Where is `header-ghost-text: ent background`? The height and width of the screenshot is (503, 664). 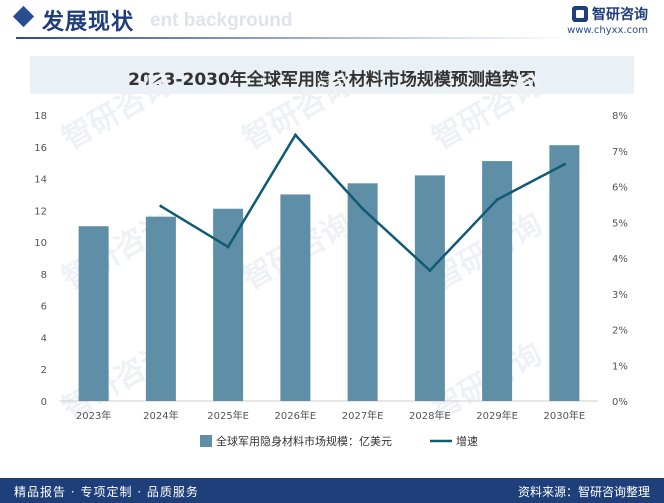
header-ghost-text: ent background is located at coordinates (221, 20).